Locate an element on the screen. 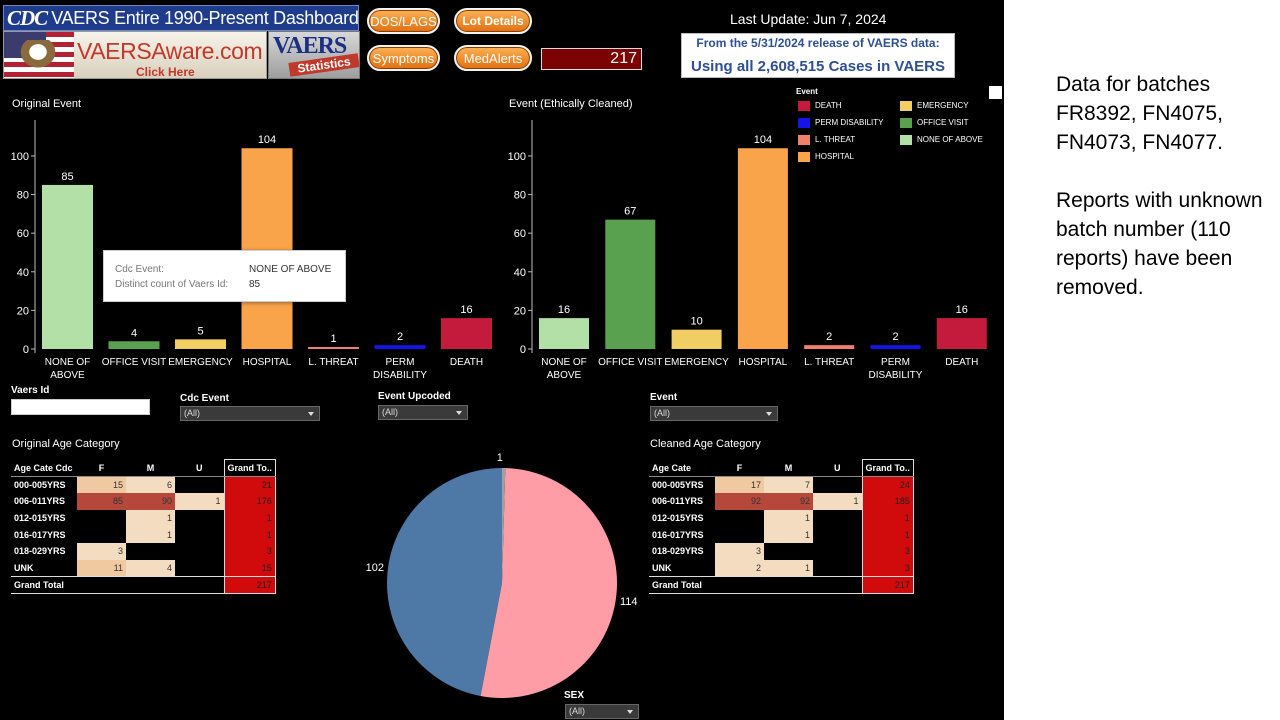 Image resolution: width=1280 pixels, height=720 pixels. cases-line: Using all 2,608,515 Cases in VAERS is located at coordinates (817, 66).